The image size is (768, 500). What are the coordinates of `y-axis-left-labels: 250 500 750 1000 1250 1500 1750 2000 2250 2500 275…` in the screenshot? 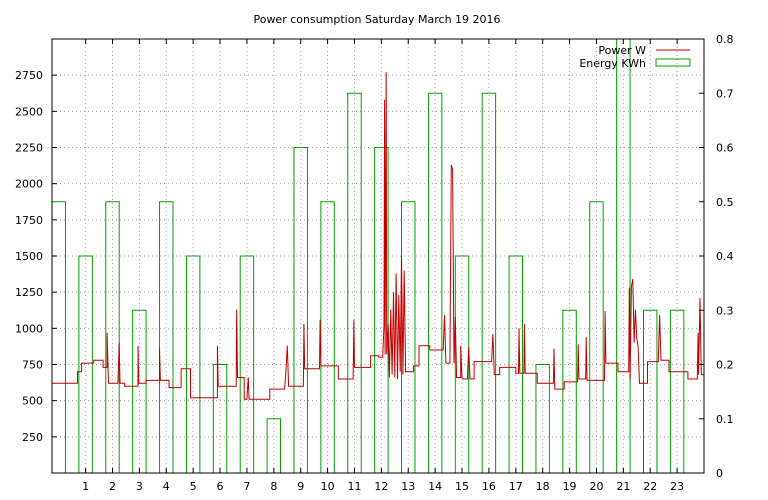 It's located at (29, 256).